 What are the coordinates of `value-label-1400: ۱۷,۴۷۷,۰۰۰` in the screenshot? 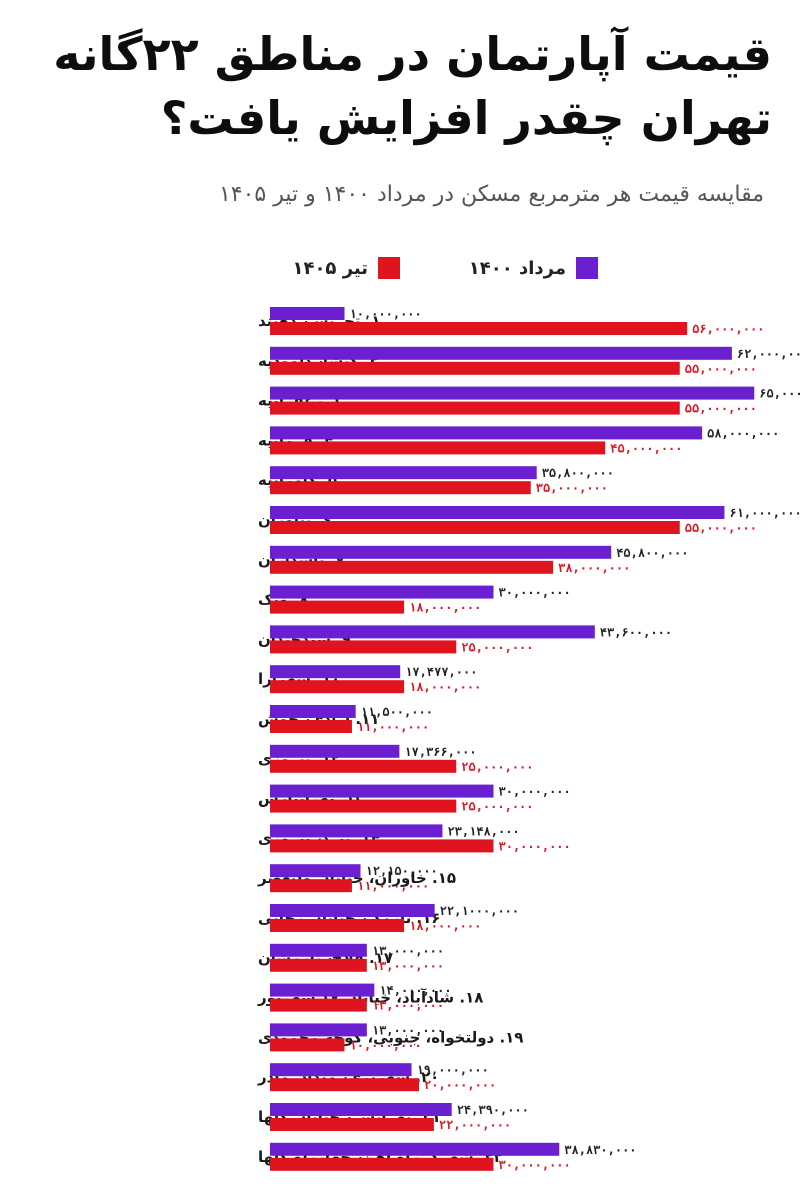 It's located at (441, 672).